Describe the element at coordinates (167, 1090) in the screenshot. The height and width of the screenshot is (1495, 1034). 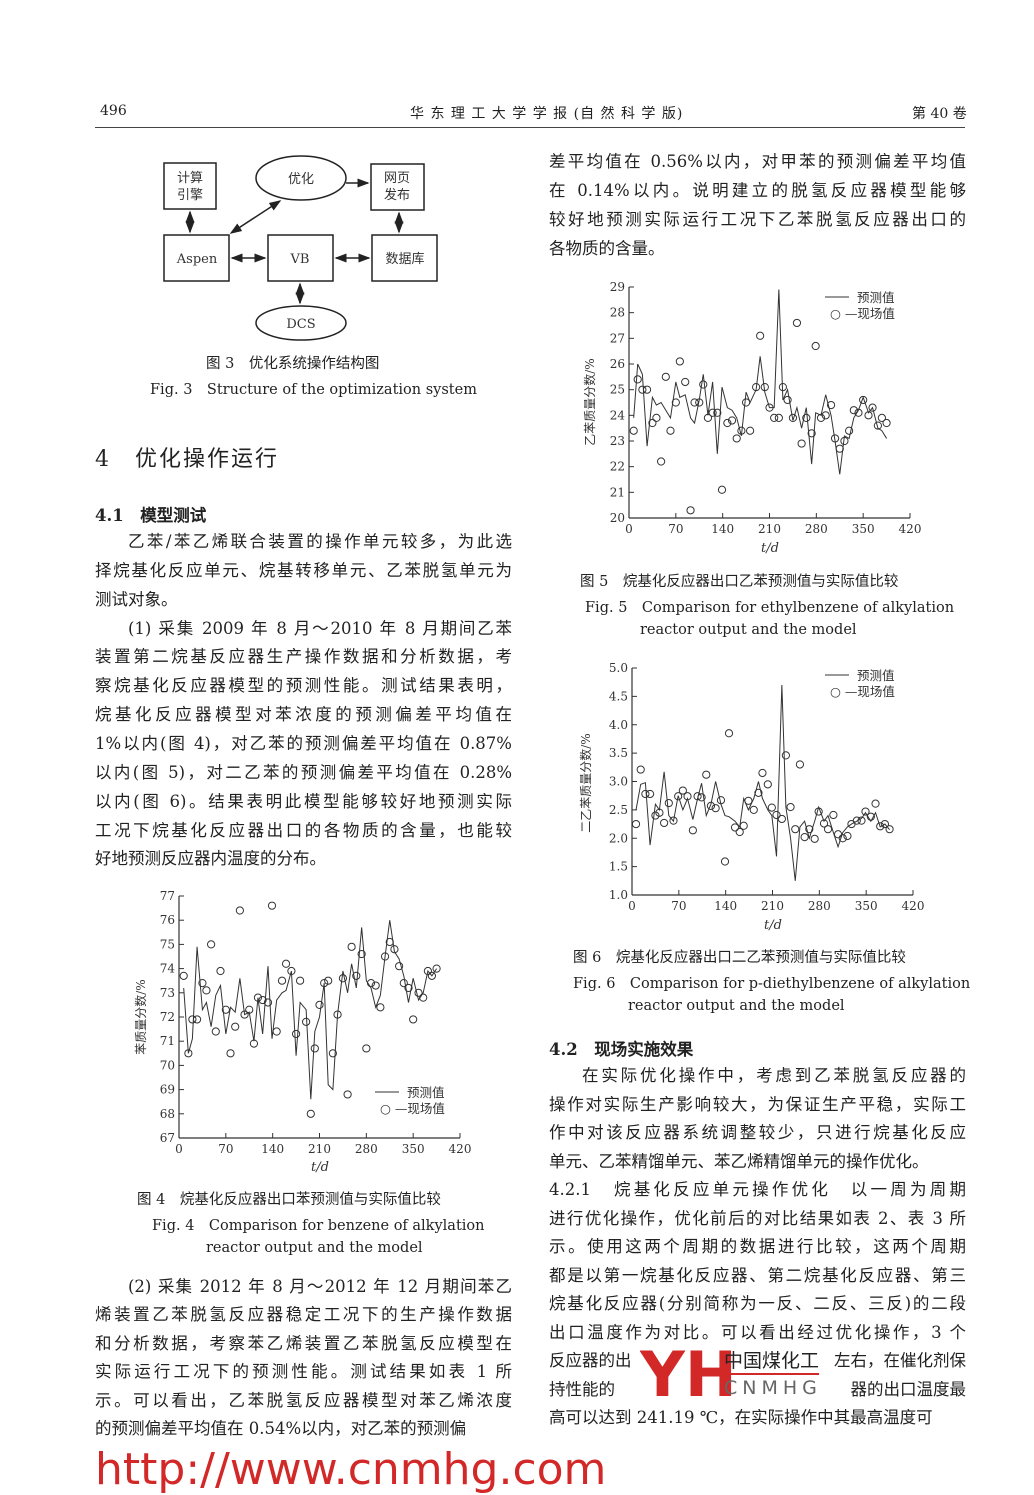
I see `y-tick-label: 69` at that location.